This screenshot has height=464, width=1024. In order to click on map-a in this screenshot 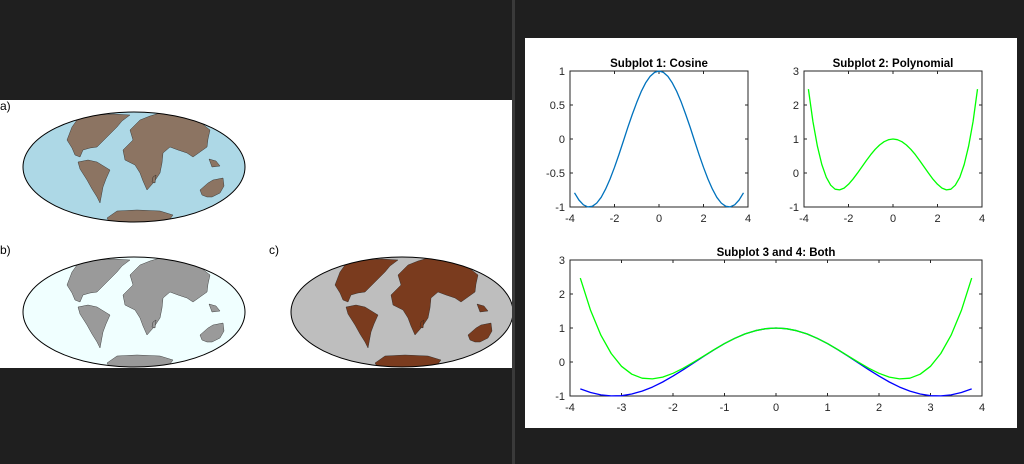, I will do `click(134, 167)`.